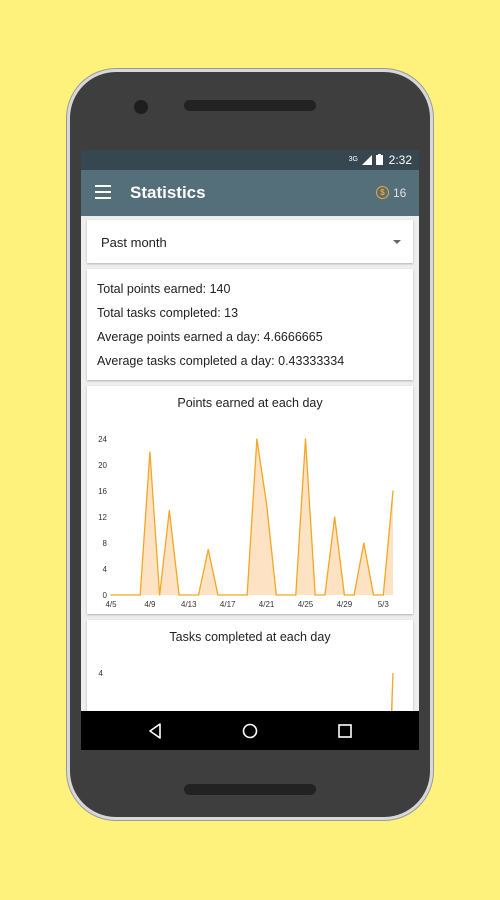  I want to click on back-icon, so click(155, 731).